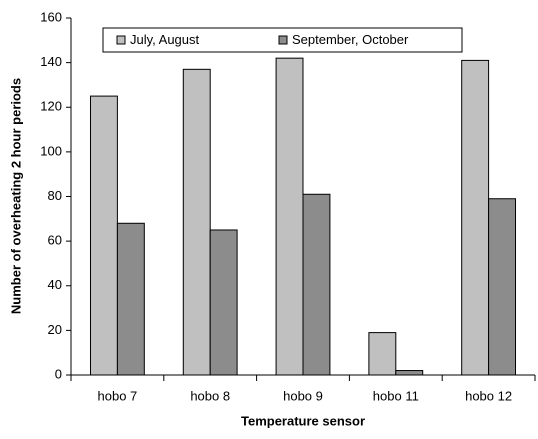 The height and width of the screenshot is (439, 538). What do you see at coordinates (55, 329) in the screenshot?
I see `y-tick-label: 20` at bounding box center [55, 329].